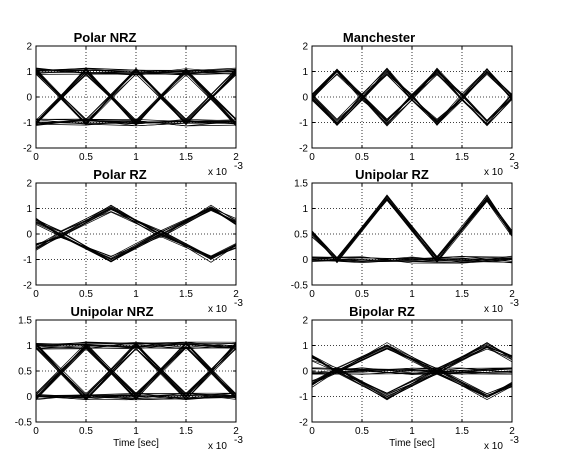 The image size is (561, 470). I want to click on subplot-title: Polar RZ, so click(120, 174).